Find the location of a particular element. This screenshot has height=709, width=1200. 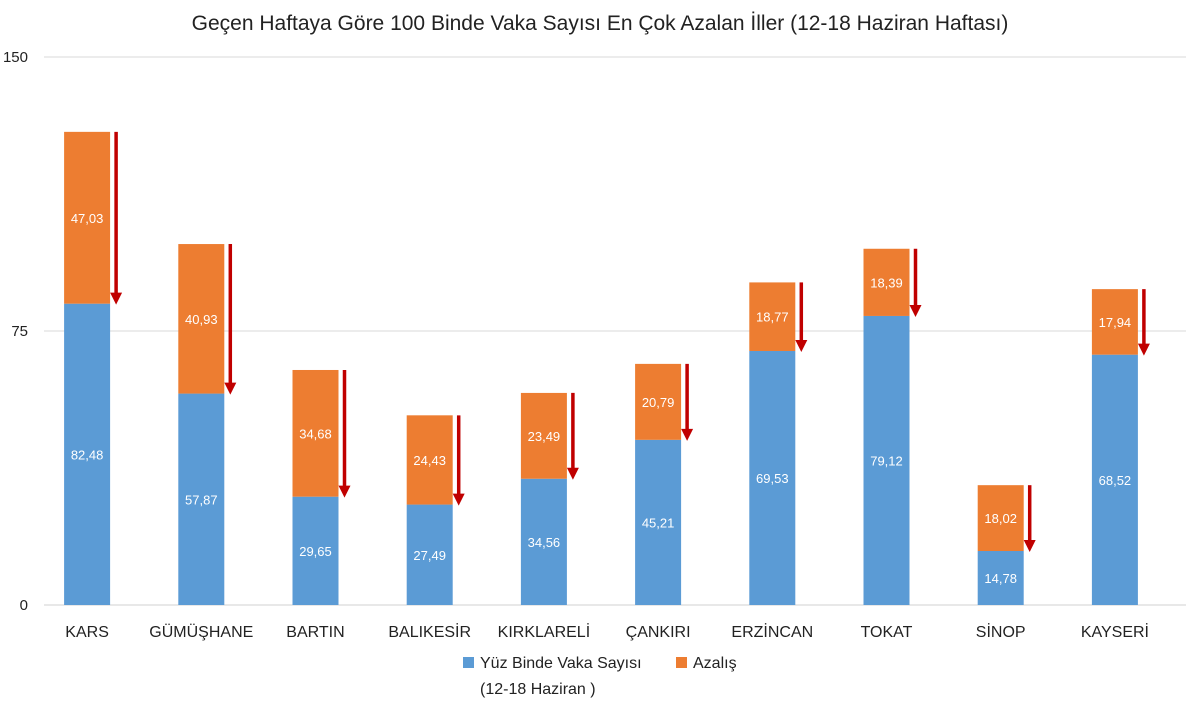

data-label-blue: 68,52 is located at coordinates (1115, 480).